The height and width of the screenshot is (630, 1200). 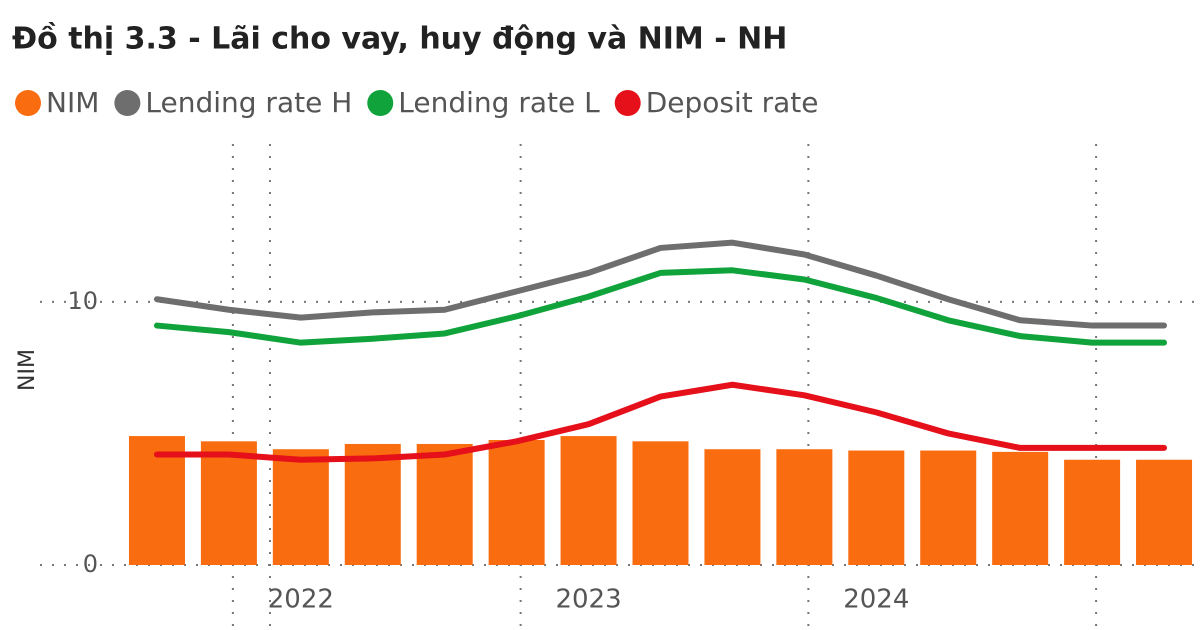 What do you see at coordinates (301, 600) in the screenshot?
I see `x-tick-label: 2022` at bounding box center [301, 600].